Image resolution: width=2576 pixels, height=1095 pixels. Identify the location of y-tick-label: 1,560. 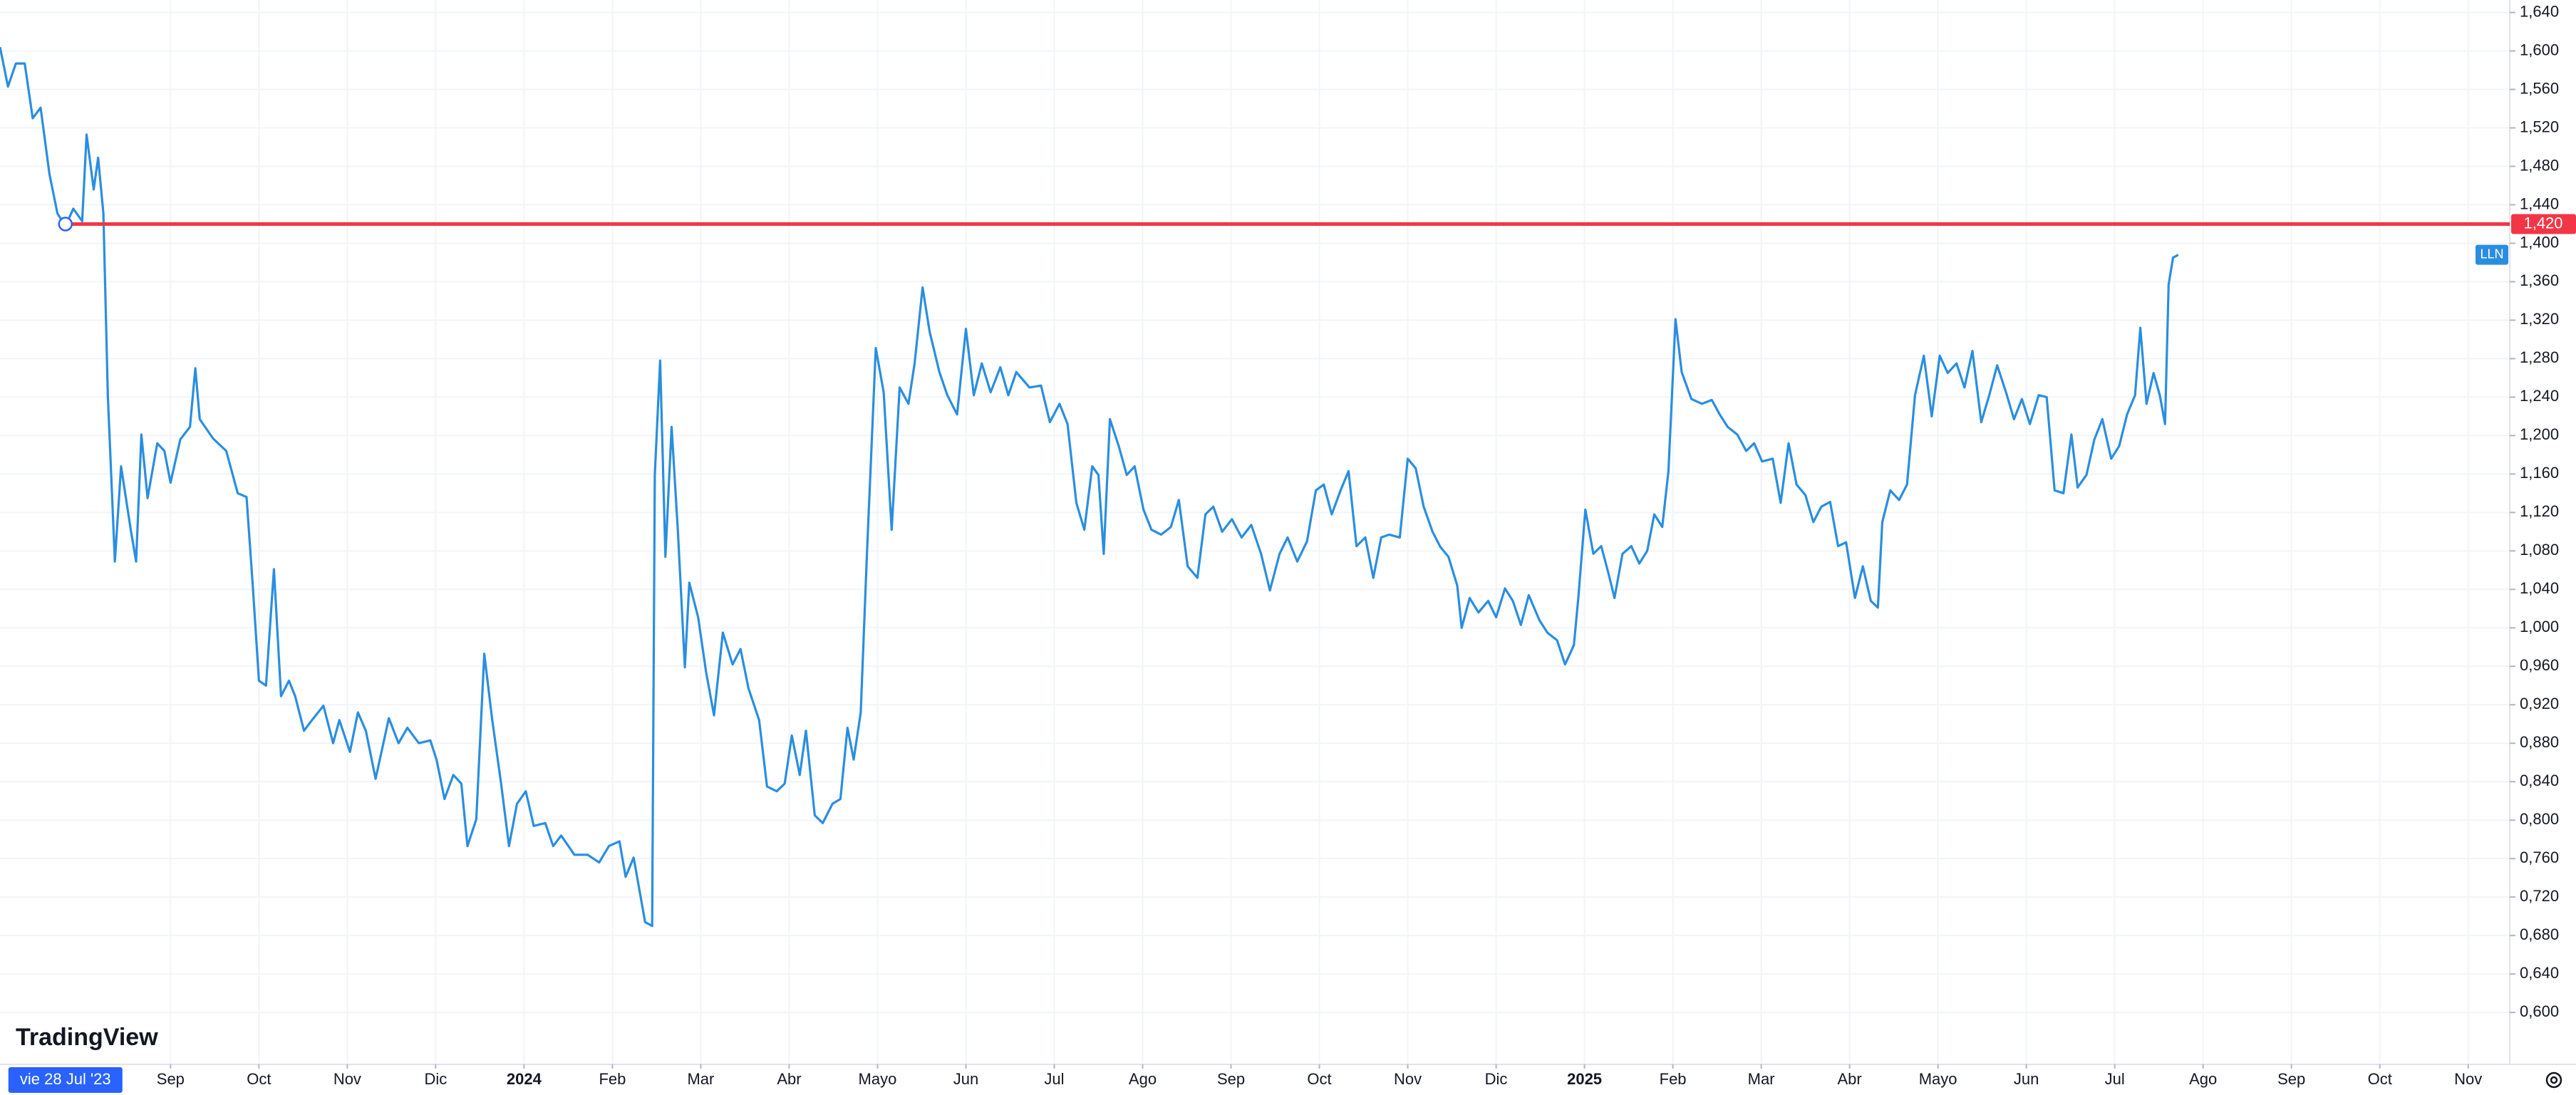
(2540, 88).